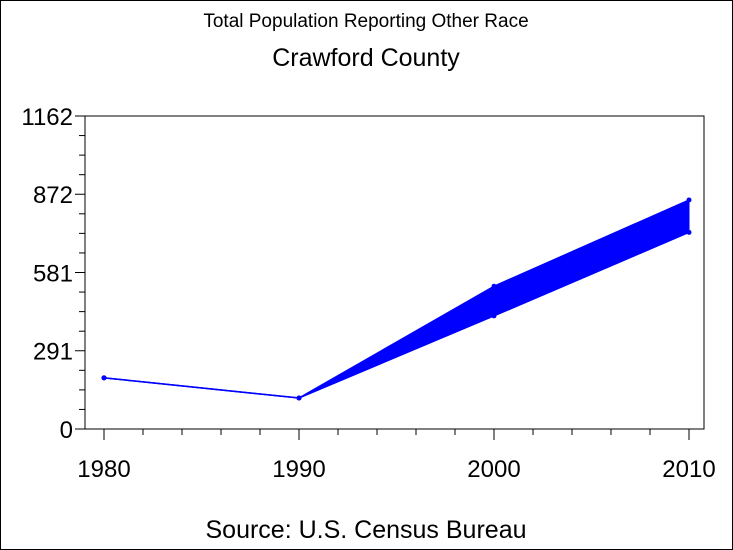 The width and height of the screenshot is (733, 550). Describe the element at coordinates (688, 469) in the screenshot. I see `x-tick-label: 2010` at that location.